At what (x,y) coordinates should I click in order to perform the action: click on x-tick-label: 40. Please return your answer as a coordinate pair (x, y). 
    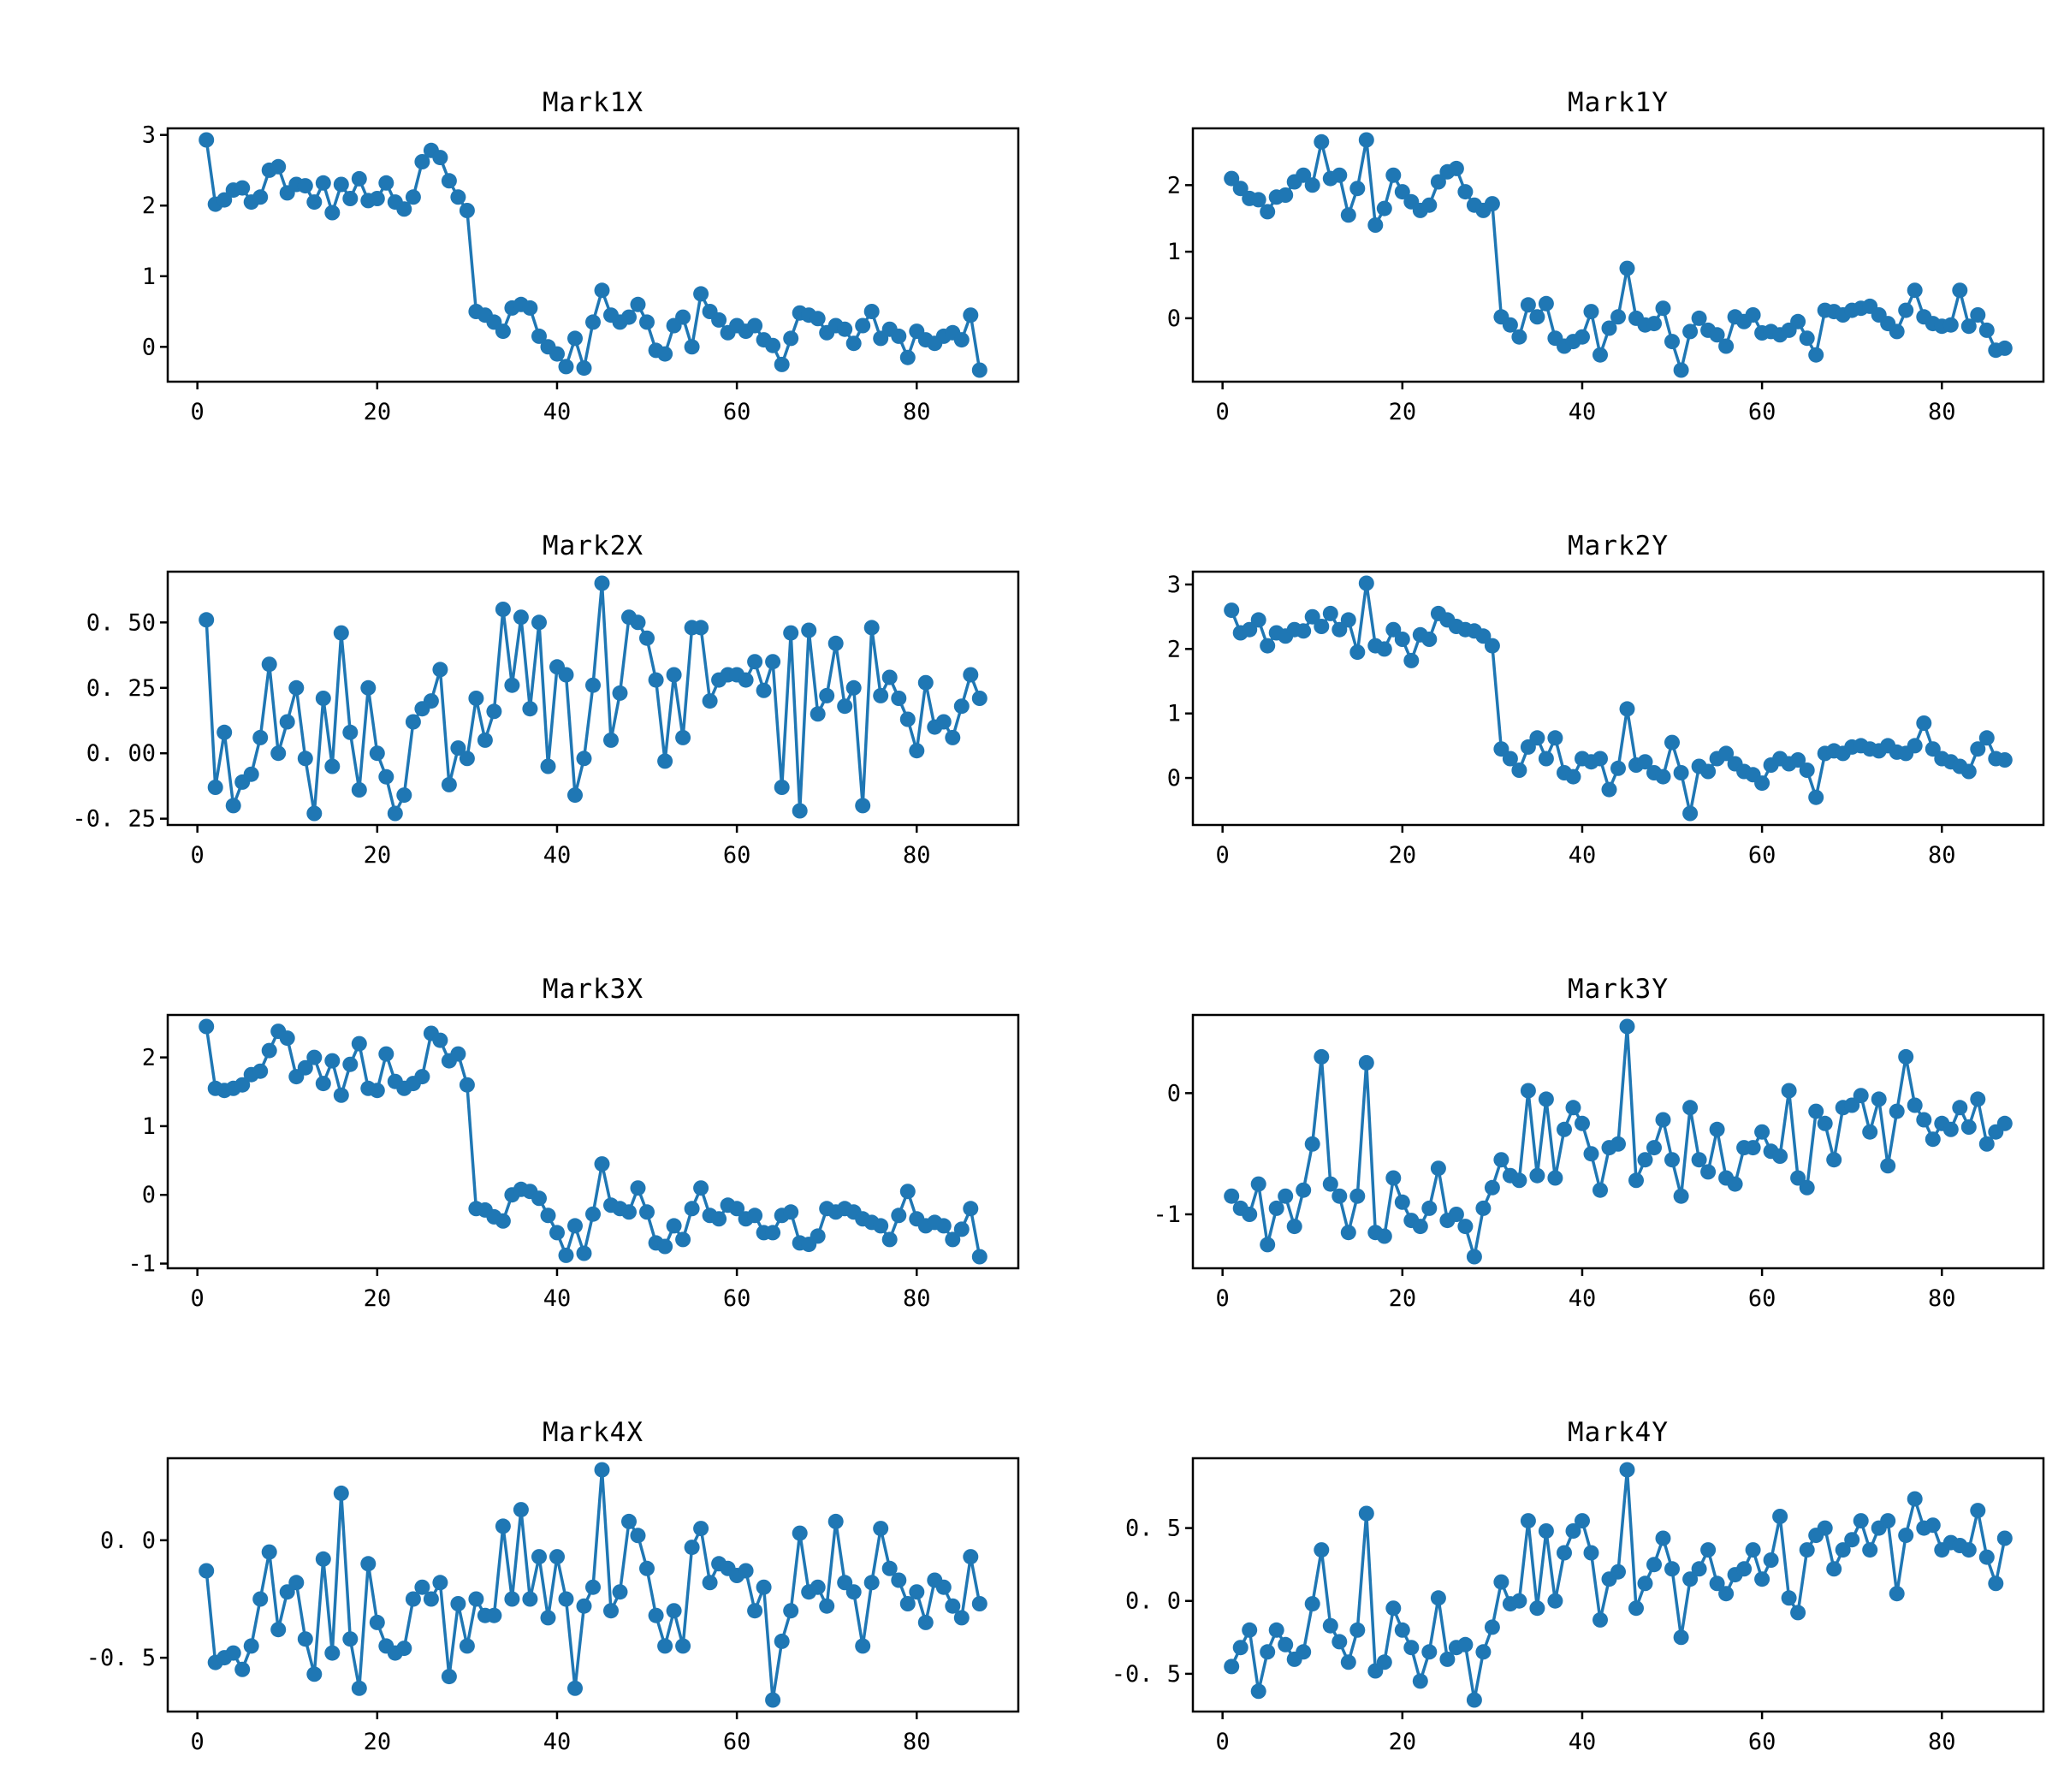
    Looking at the image, I should click on (1583, 1299).